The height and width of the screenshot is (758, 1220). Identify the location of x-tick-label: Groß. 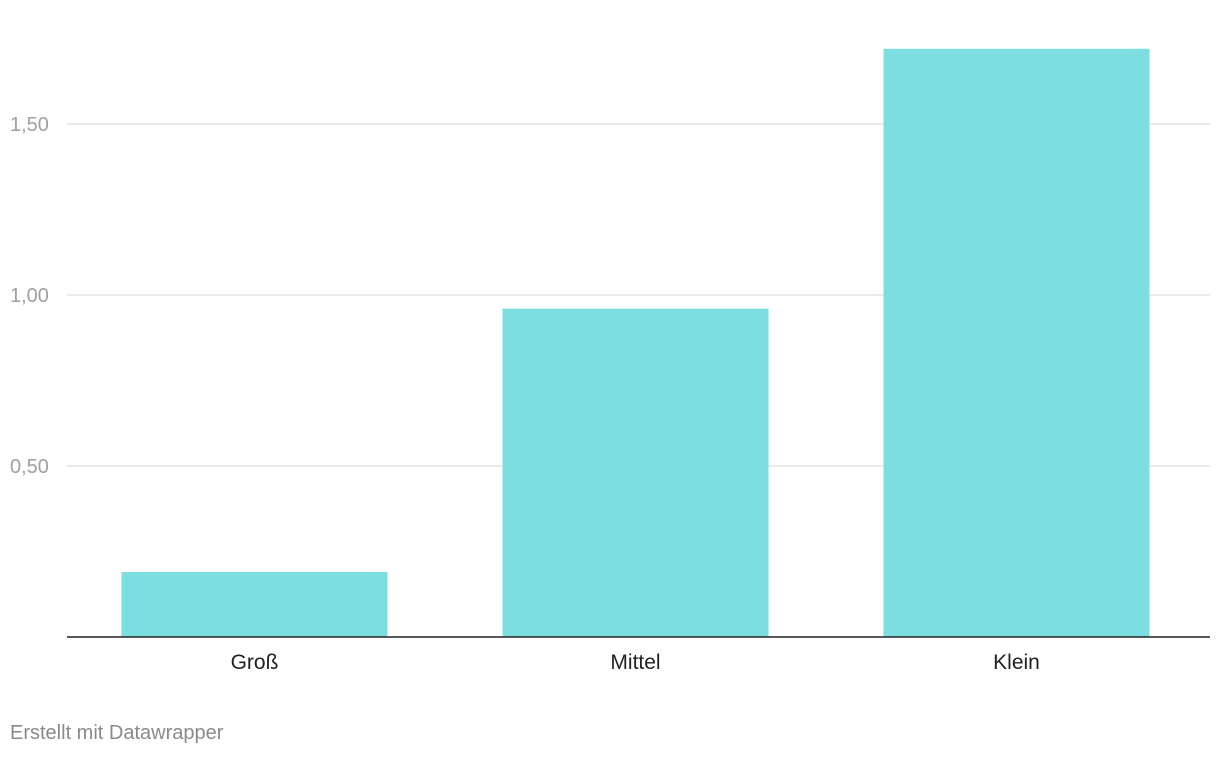
(255, 662).